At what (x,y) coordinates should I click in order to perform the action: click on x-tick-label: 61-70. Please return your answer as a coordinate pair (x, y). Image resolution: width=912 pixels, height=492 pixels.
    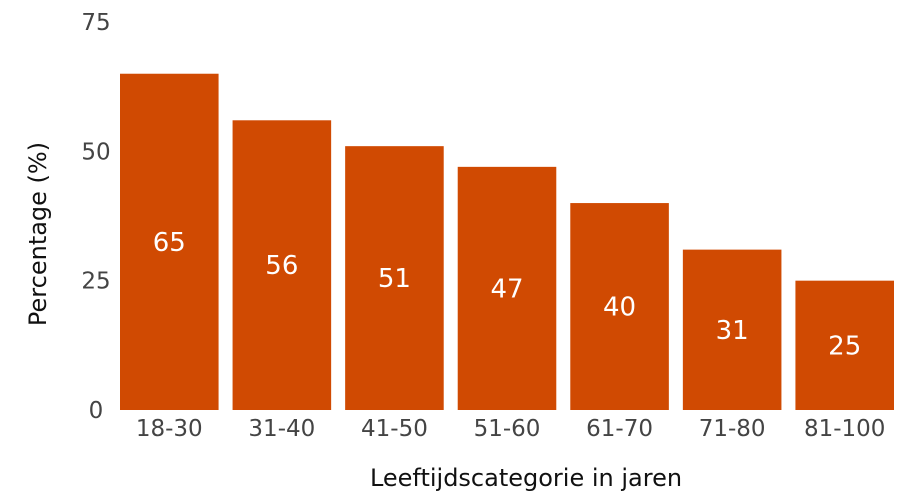
    Looking at the image, I should click on (619, 429).